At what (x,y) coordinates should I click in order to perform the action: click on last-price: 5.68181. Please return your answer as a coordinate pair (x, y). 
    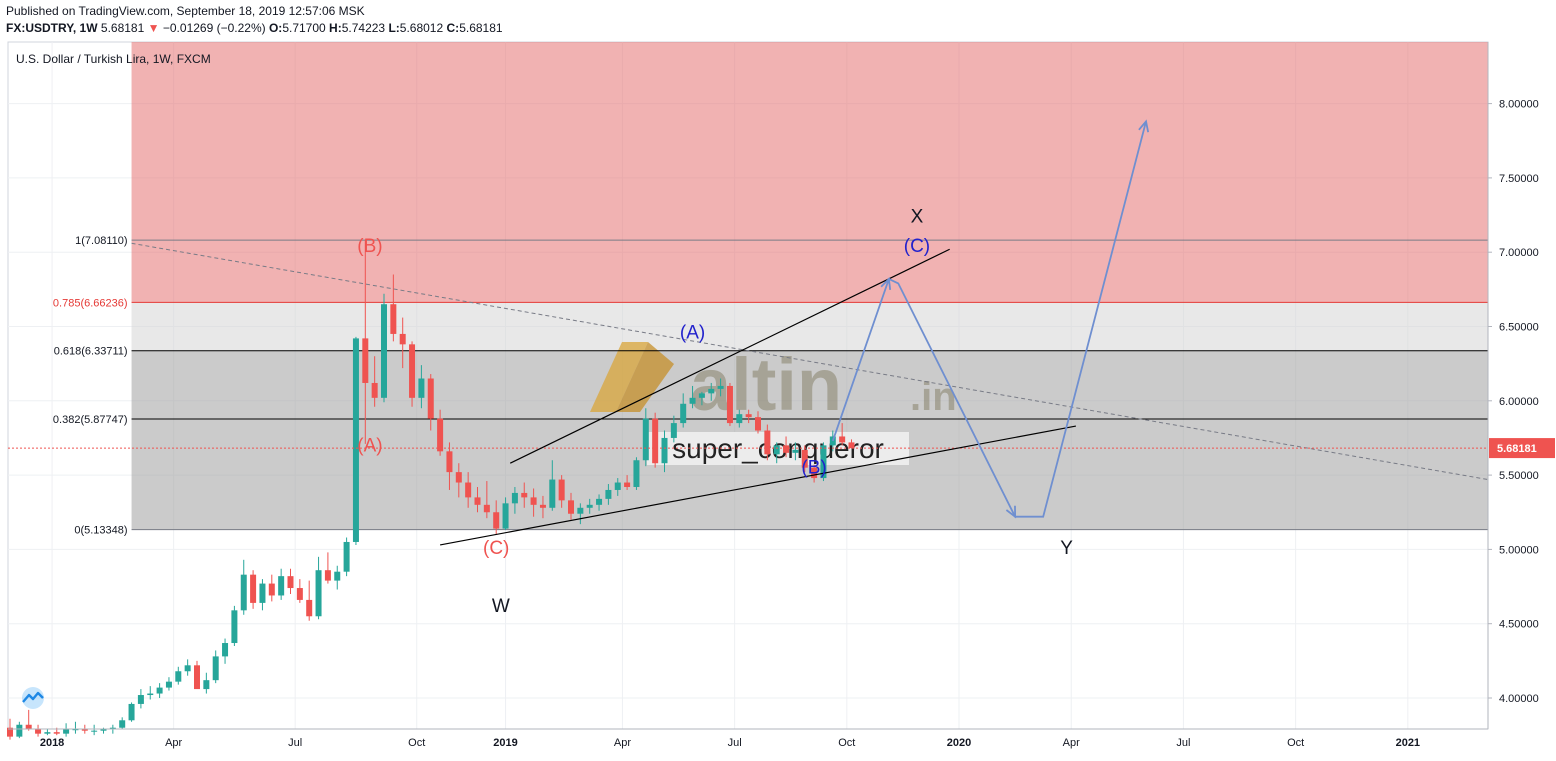
    Looking at the image, I should click on (122, 28).